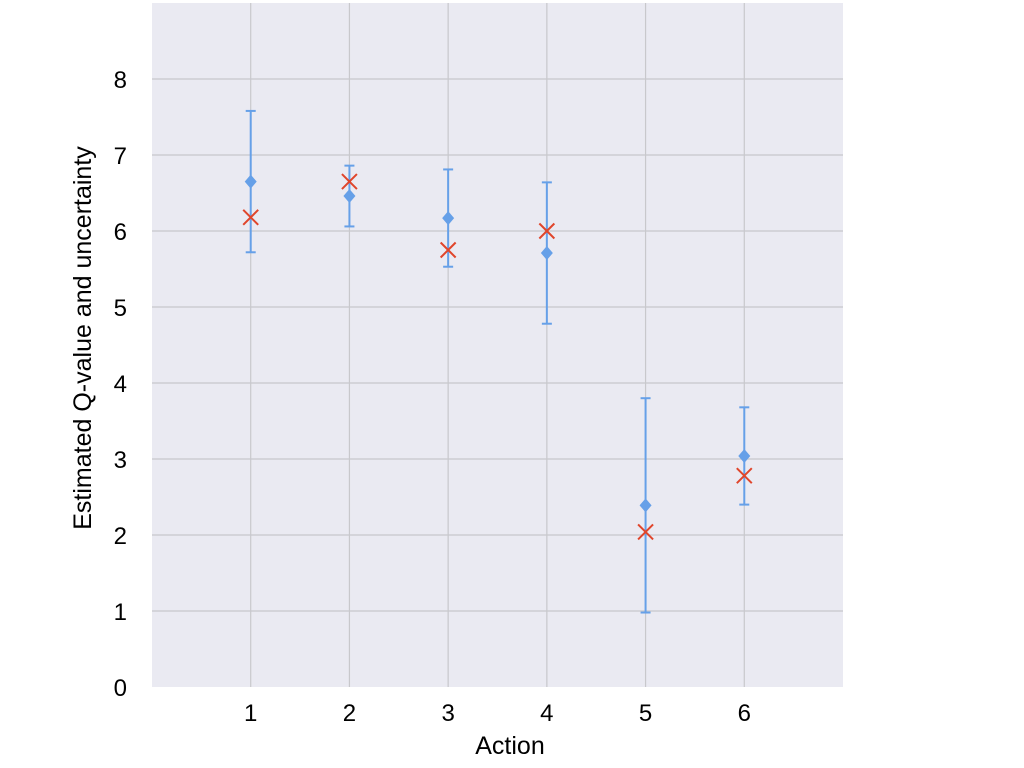 The width and height of the screenshot is (1024, 768). I want to click on x-tick-label-2: 2, so click(349, 713).